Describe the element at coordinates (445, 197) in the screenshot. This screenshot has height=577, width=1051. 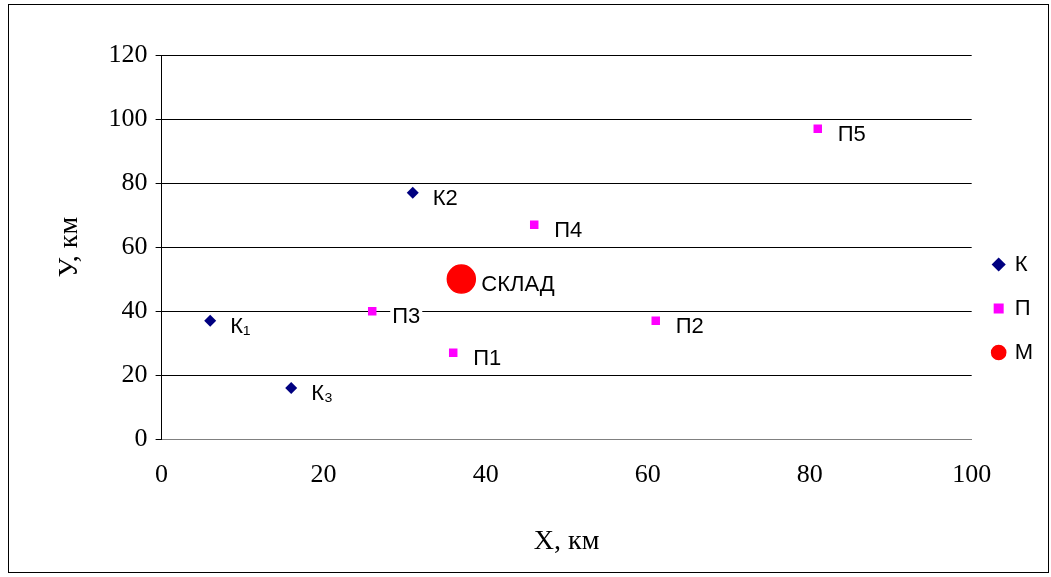
I see `annotation: К2` at that location.